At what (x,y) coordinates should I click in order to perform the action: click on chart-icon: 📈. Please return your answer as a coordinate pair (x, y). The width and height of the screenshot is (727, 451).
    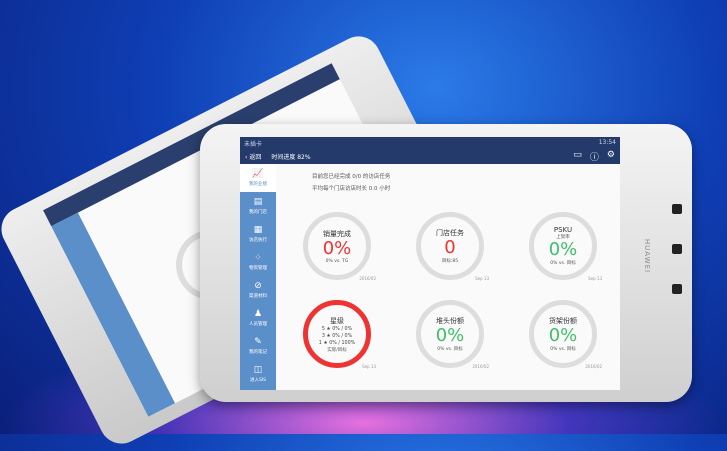
    Looking at the image, I should click on (258, 174).